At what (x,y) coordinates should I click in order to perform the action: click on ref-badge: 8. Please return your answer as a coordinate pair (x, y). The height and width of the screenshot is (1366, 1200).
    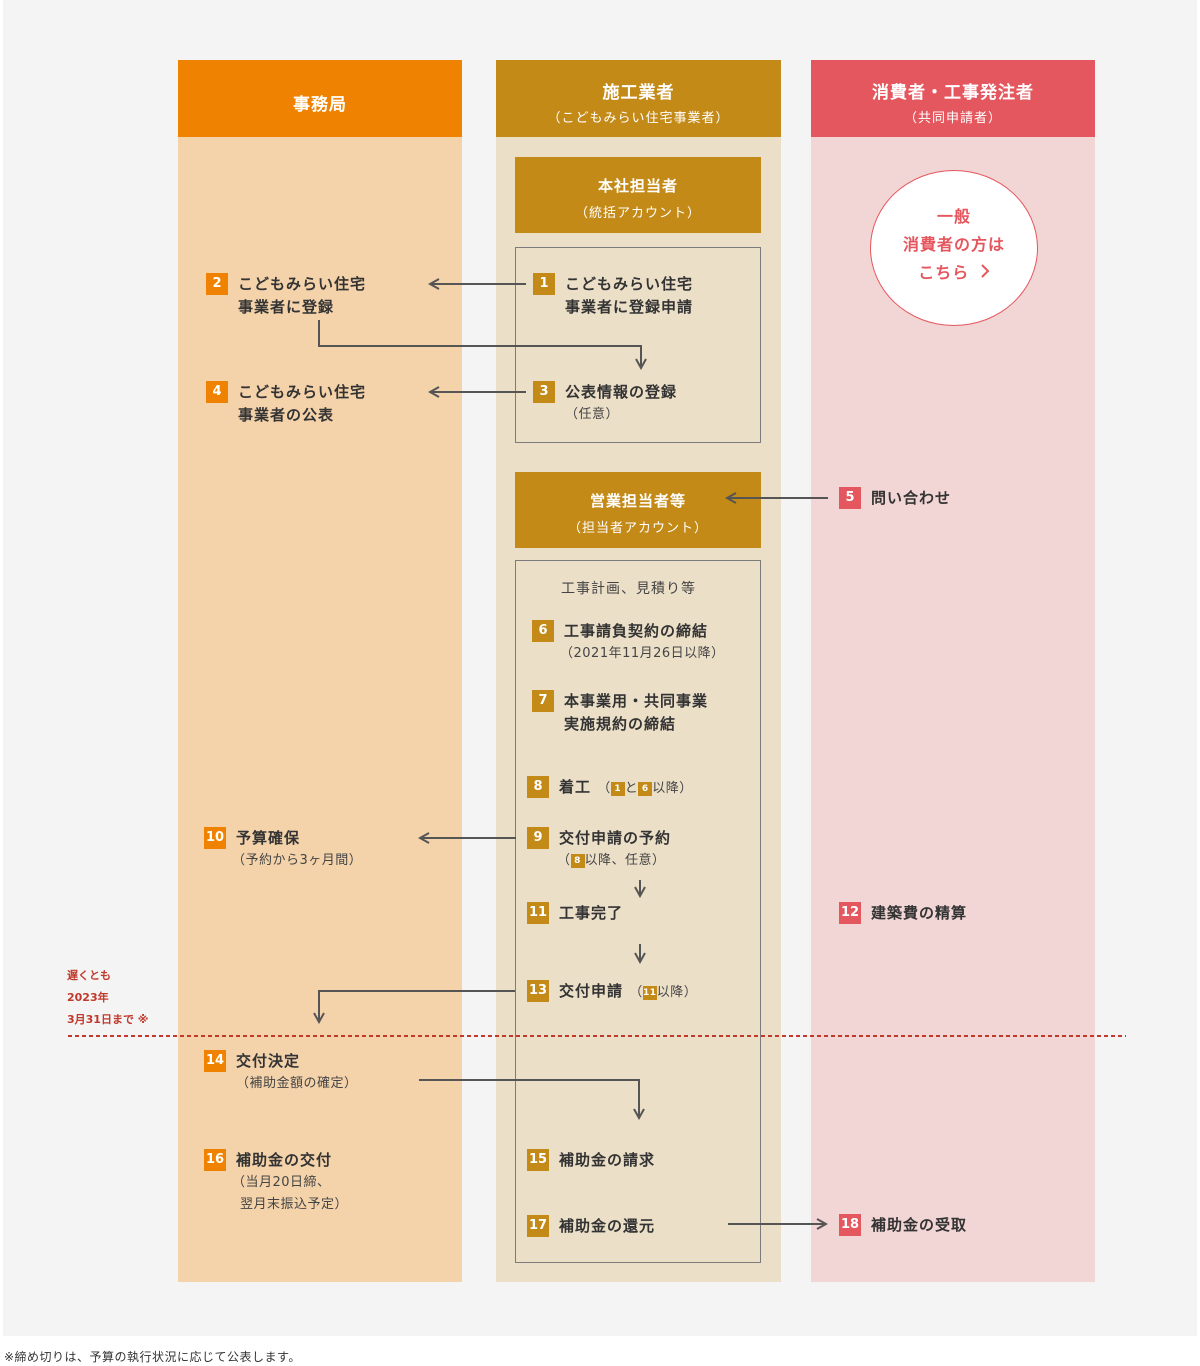
    Looking at the image, I should click on (577, 860).